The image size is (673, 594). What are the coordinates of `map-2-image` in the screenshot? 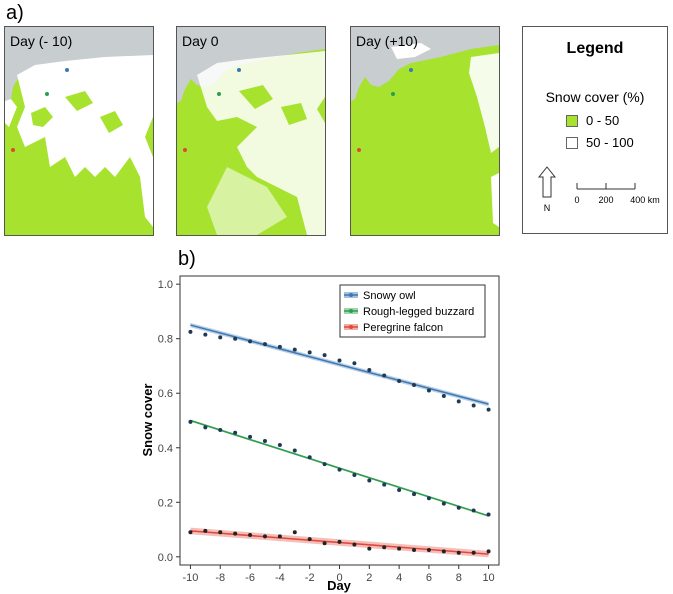 It's located at (251, 131).